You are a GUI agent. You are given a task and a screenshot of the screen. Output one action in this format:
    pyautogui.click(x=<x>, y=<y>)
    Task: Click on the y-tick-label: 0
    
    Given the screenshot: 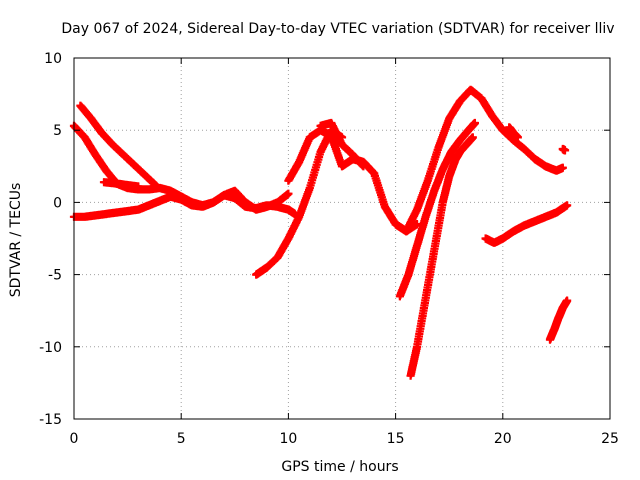 What is the action you would take?
    pyautogui.click(x=57, y=203)
    